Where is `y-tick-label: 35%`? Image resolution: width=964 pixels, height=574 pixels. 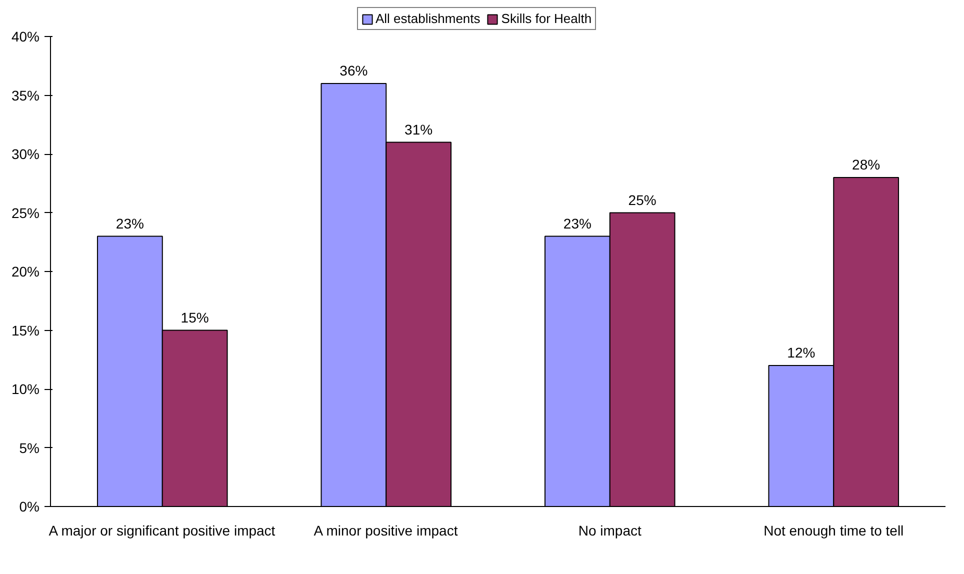
y-tick-label: 35% is located at coordinates (25, 95).